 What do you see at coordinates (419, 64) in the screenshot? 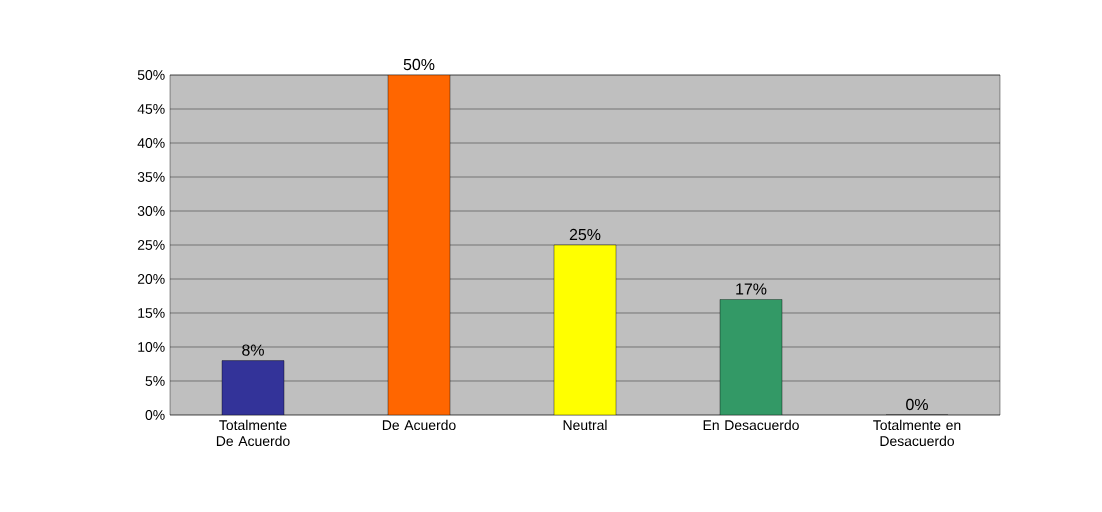
I see `data-label: 50%` at bounding box center [419, 64].